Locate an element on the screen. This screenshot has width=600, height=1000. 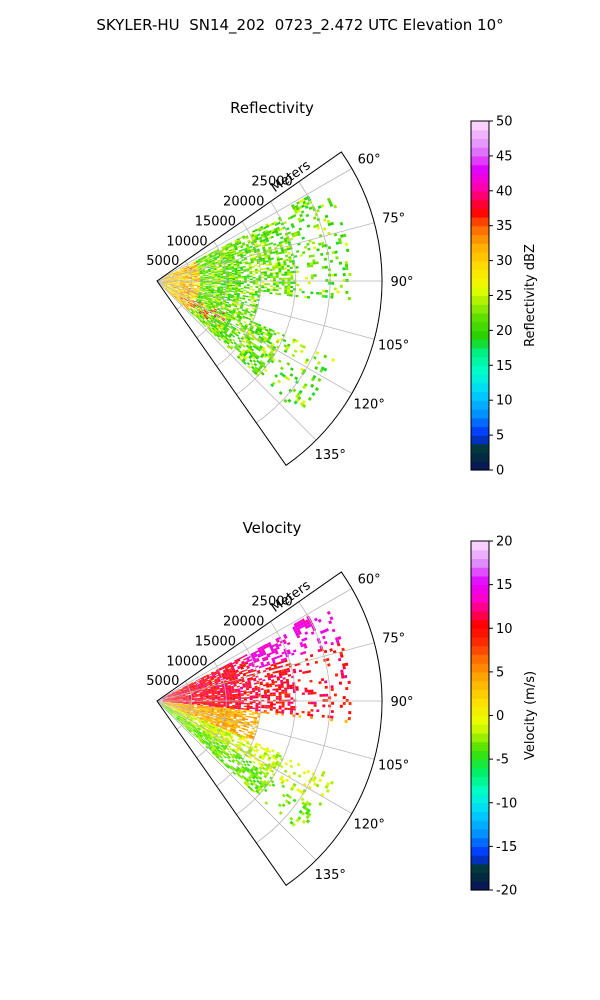
azimuth-tick-label: 105° is located at coordinates (393, 765).